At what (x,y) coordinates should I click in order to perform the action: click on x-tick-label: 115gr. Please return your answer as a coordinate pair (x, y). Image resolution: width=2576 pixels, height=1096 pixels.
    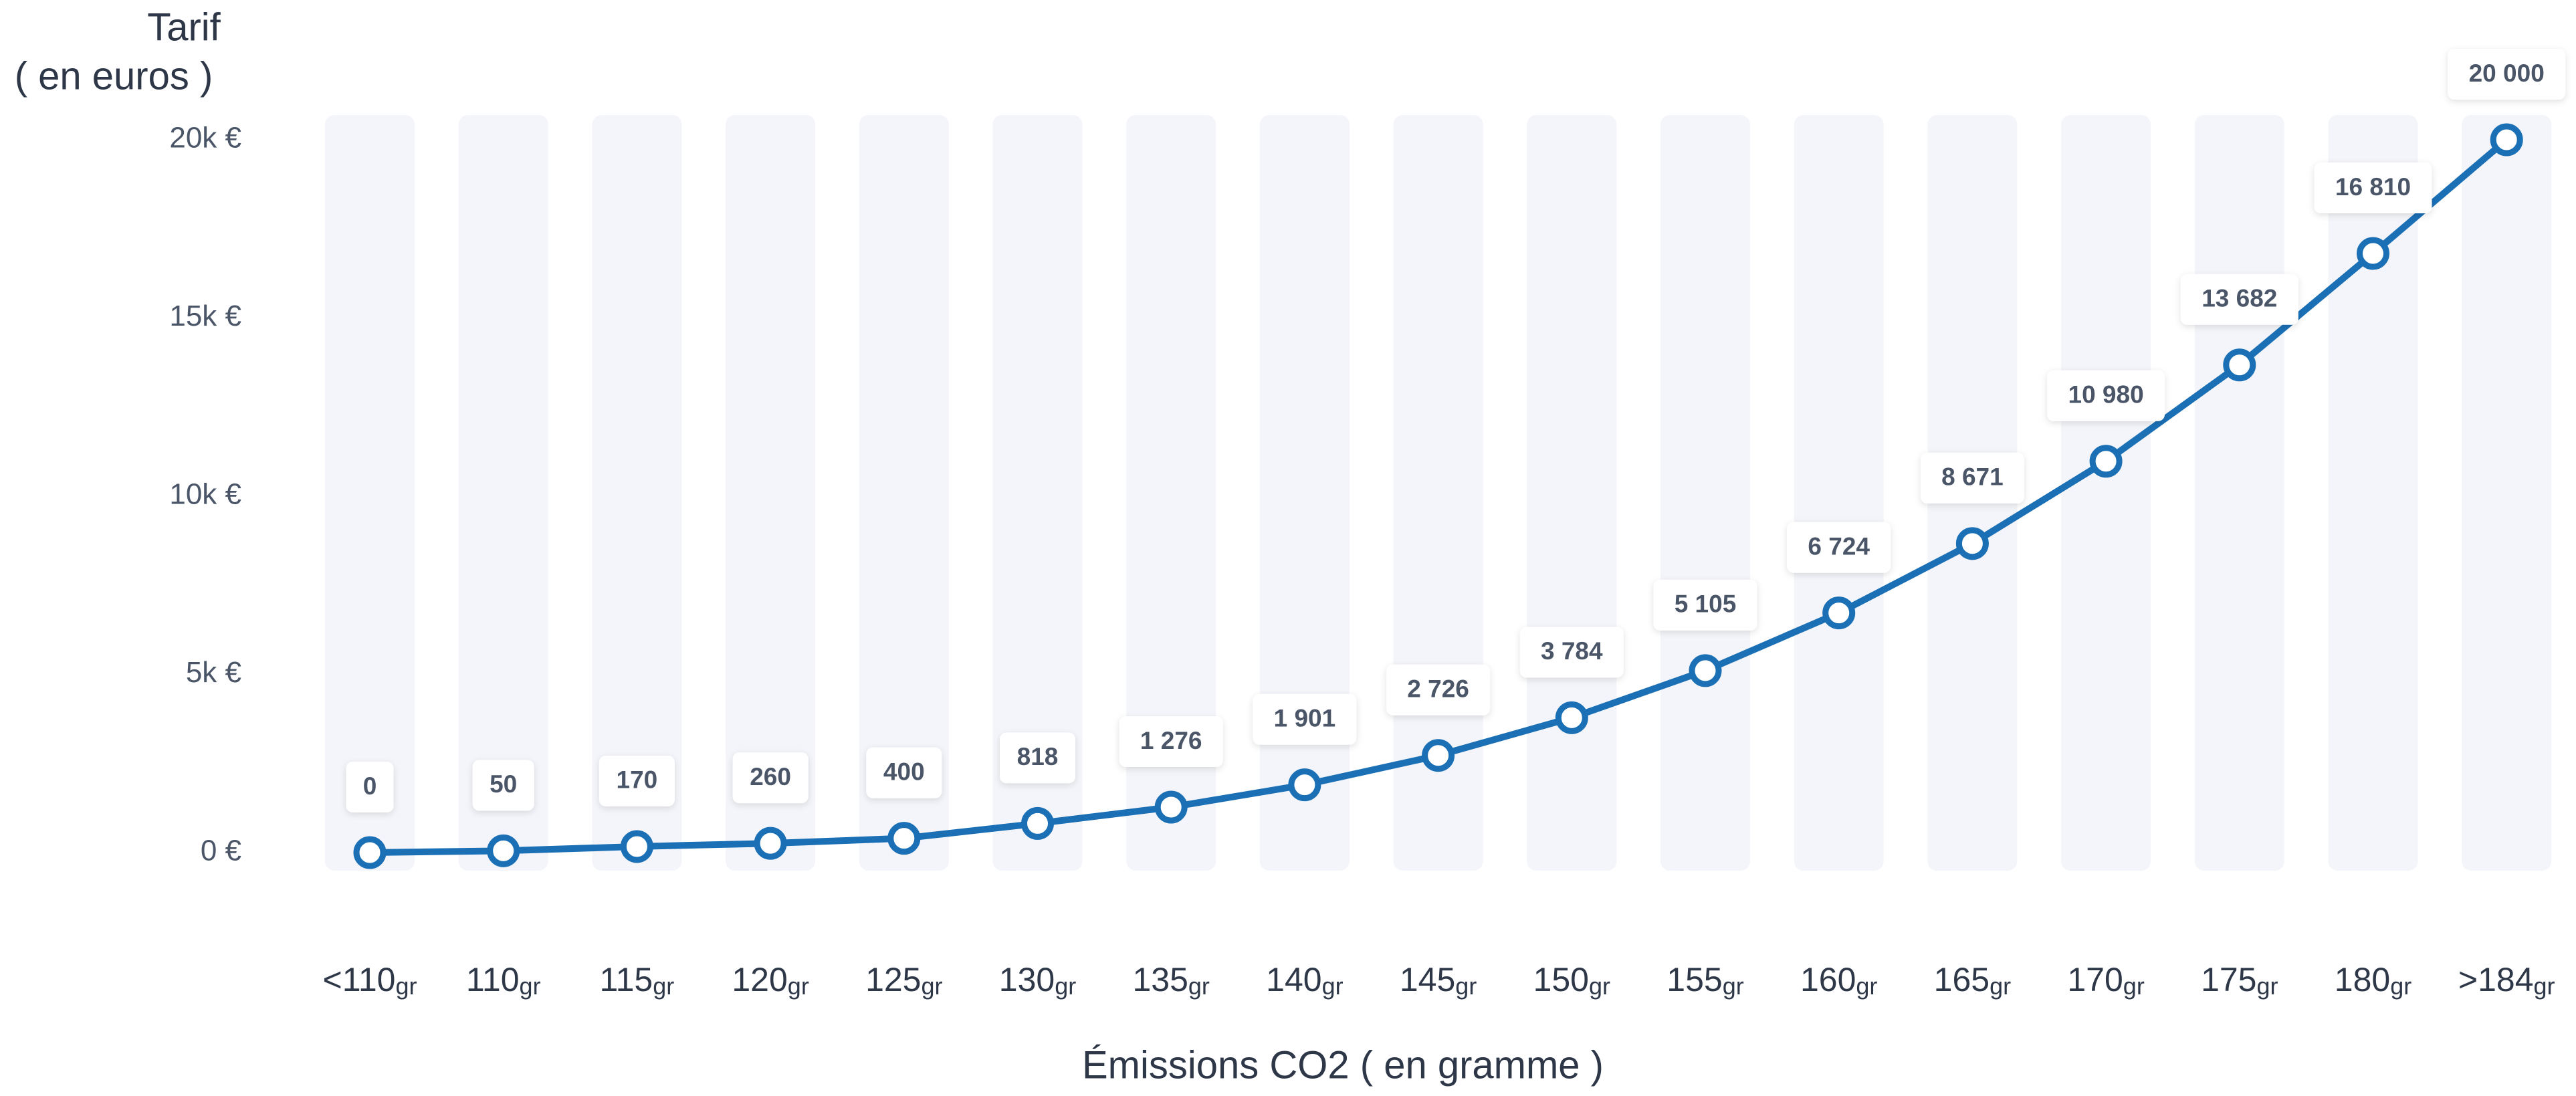
    Looking at the image, I should click on (637, 980).